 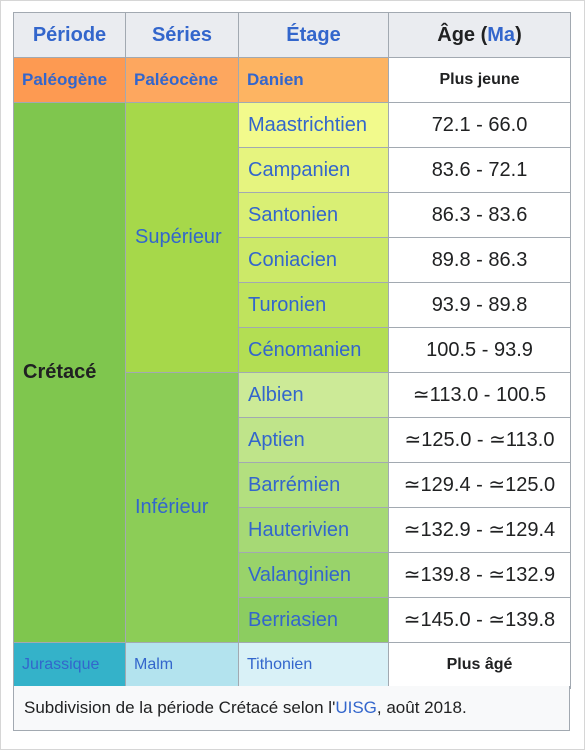 I want to click on upper-series-link: Supérieur, so click(x=178, y=237).